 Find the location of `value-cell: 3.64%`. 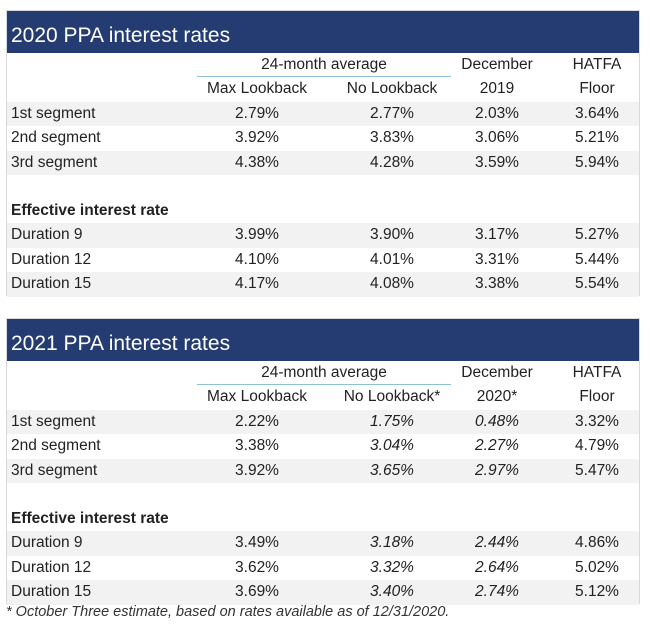

value-cell: 3.64% is located at coordinates (597, 113).